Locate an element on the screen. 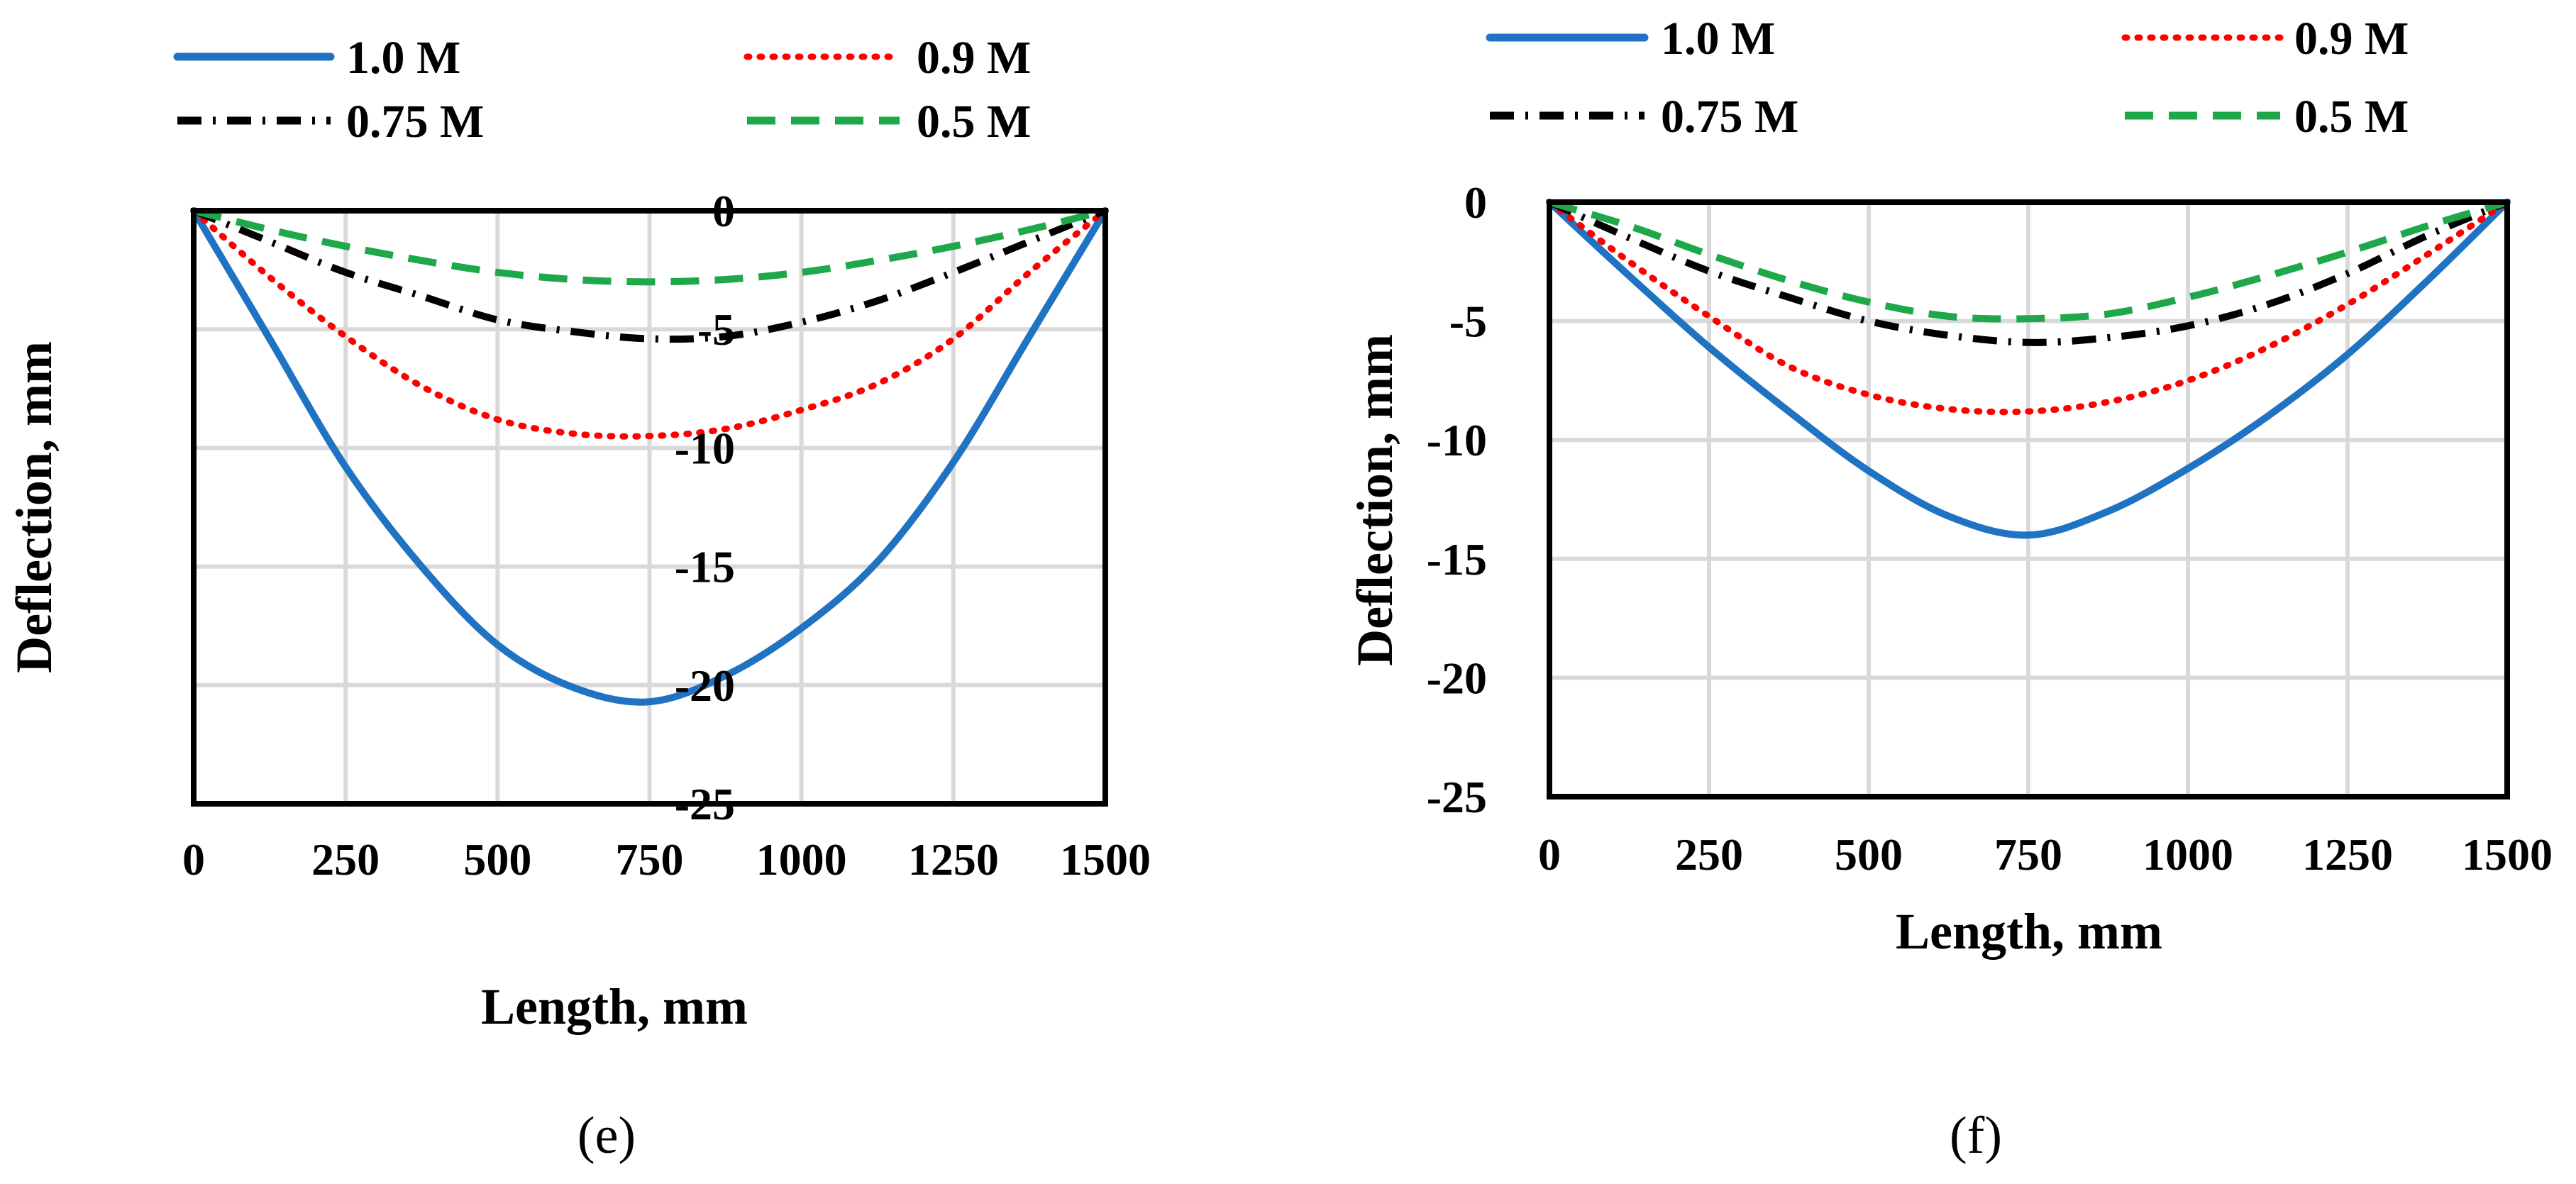 The width and height of the screenshot is (2576, 1184). series-line-1-0-M is located at coordinates (2028, 369).